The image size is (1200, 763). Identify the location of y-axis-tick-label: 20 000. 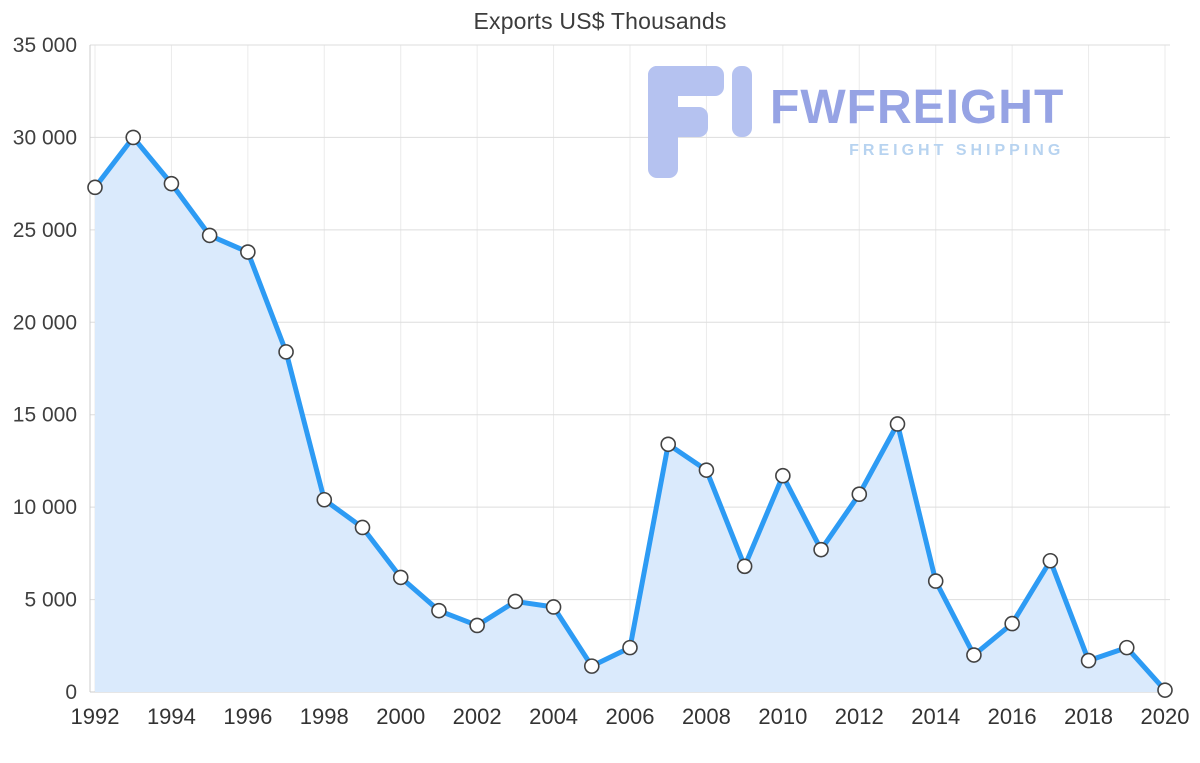
(45, 322).